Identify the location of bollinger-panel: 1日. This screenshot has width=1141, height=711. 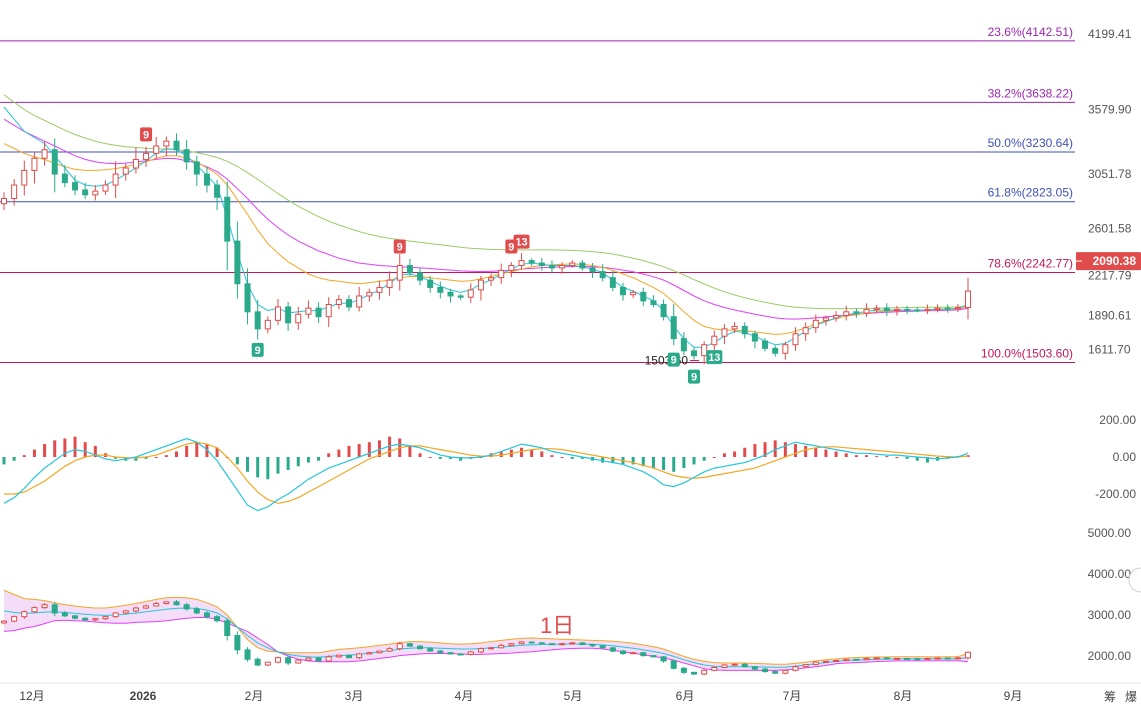
(486, 632).